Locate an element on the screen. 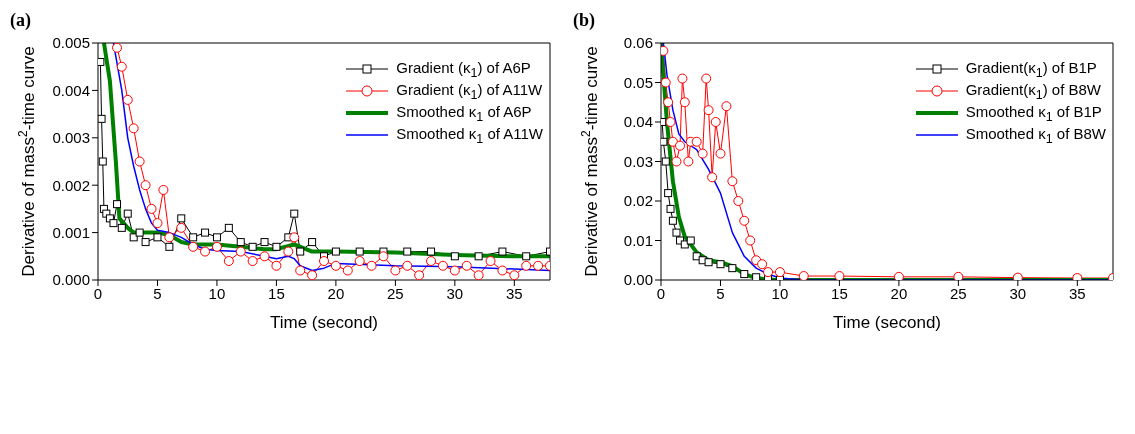 This screenshot has width=1135, height=434. legend-label: Gradient(κ$_{1}$) of B1P is located at coordinates (1031, 69).